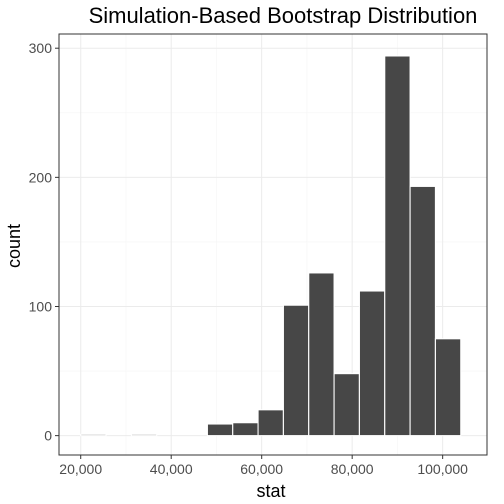 Image resolution: width=504 pixels, height=504 pixels. What do you see at coordinates (442, 469) in the screenshot?
I see `x-tick-label: 100,000` at bounding box center [442, 469].